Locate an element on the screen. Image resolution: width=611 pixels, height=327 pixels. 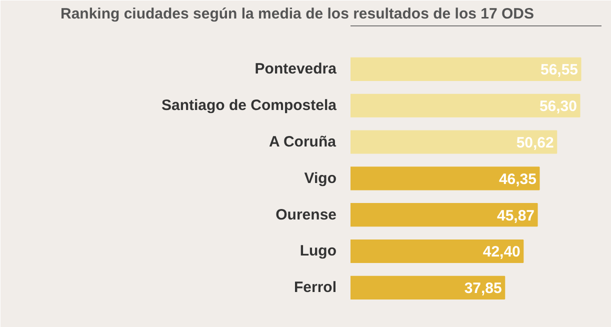
chart-title: Ranking ciudades según la media de los resultados de los 17 ODS is located at coordinates (297, 14).